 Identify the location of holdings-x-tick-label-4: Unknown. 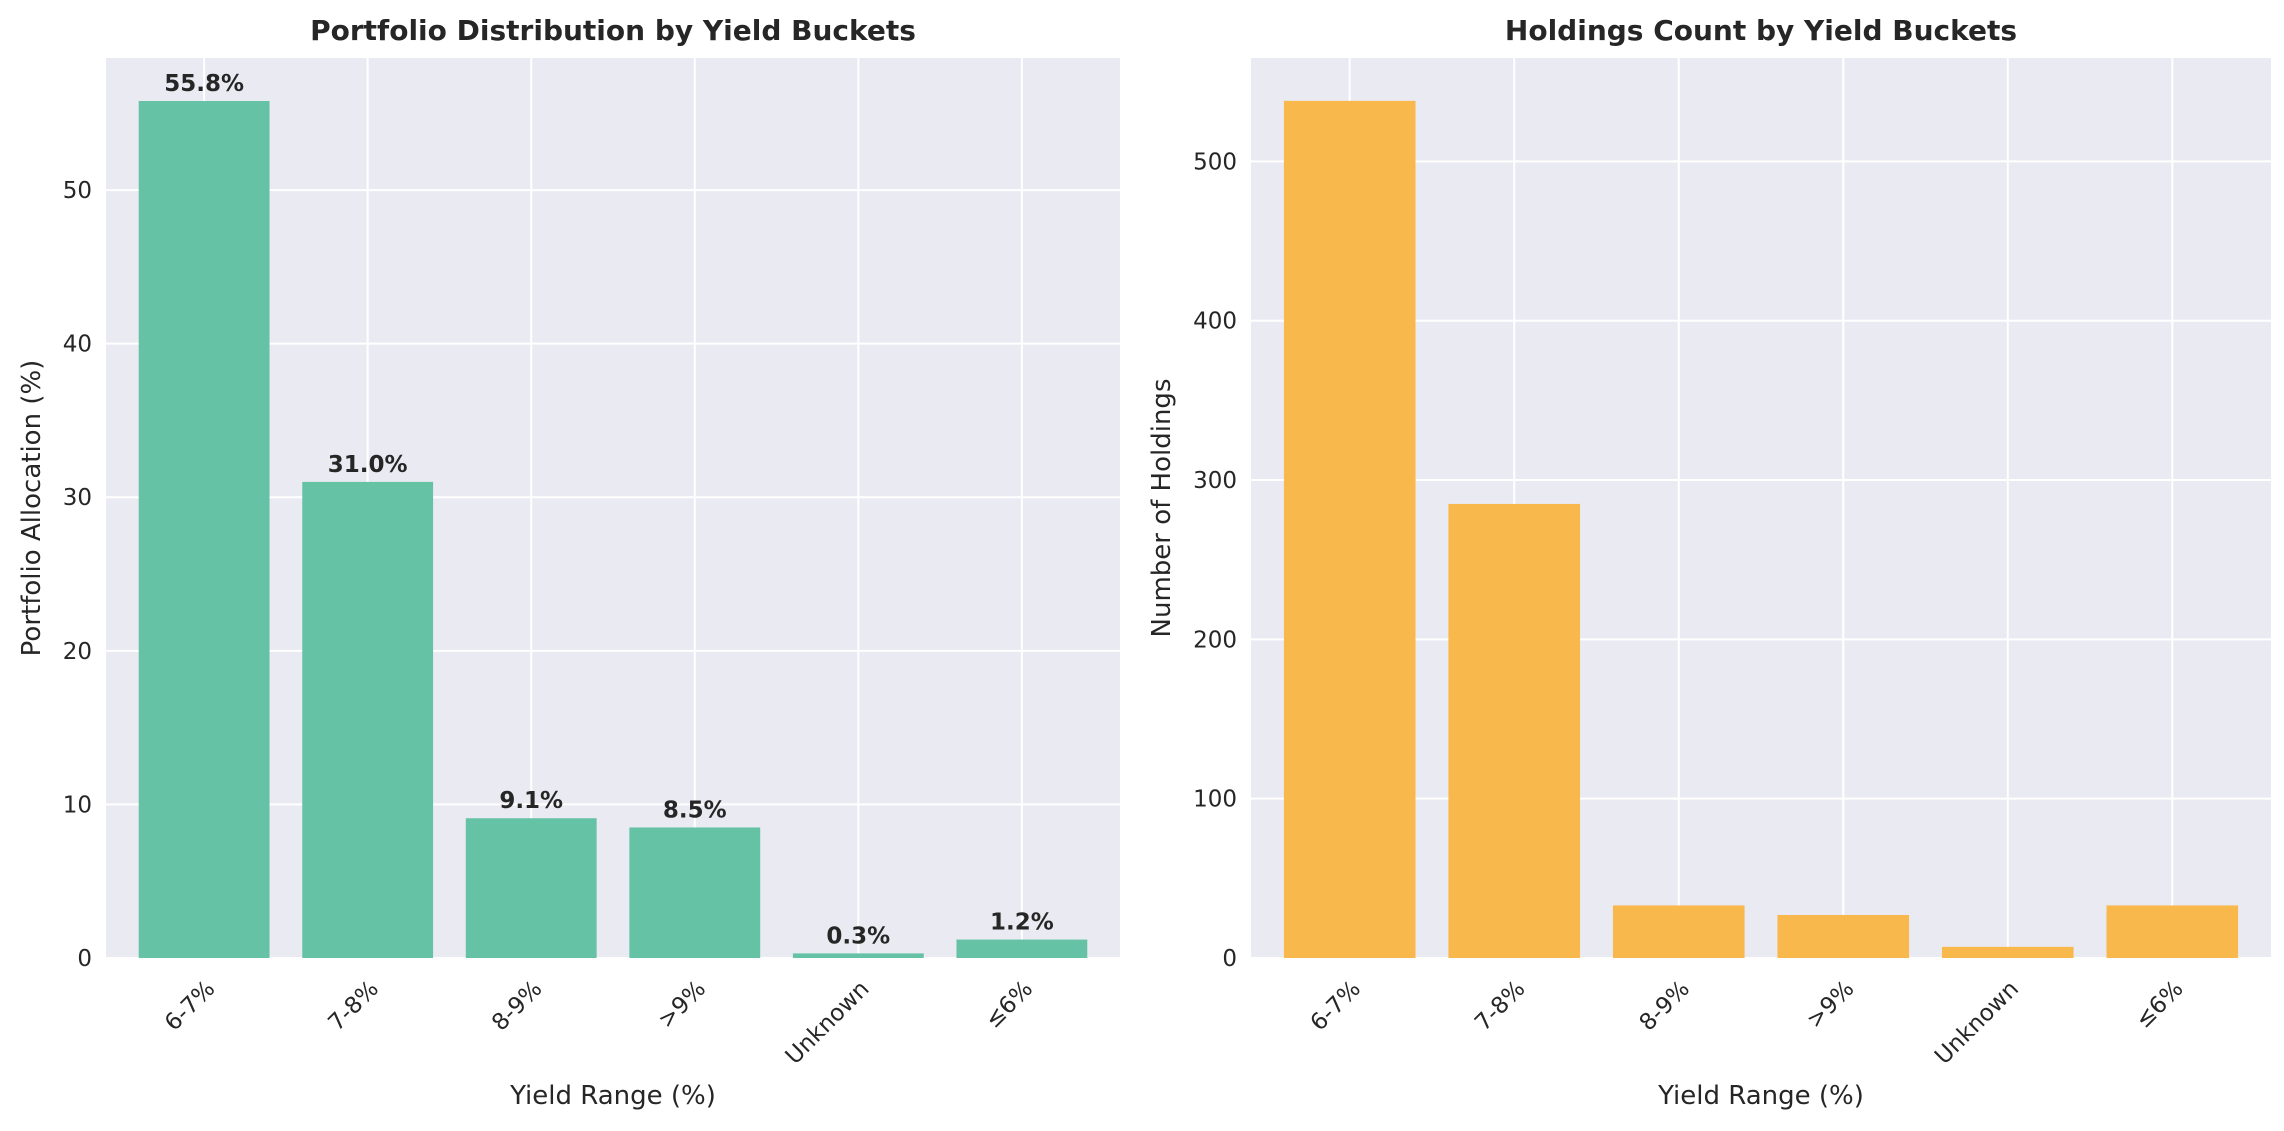
(1977, 1023).